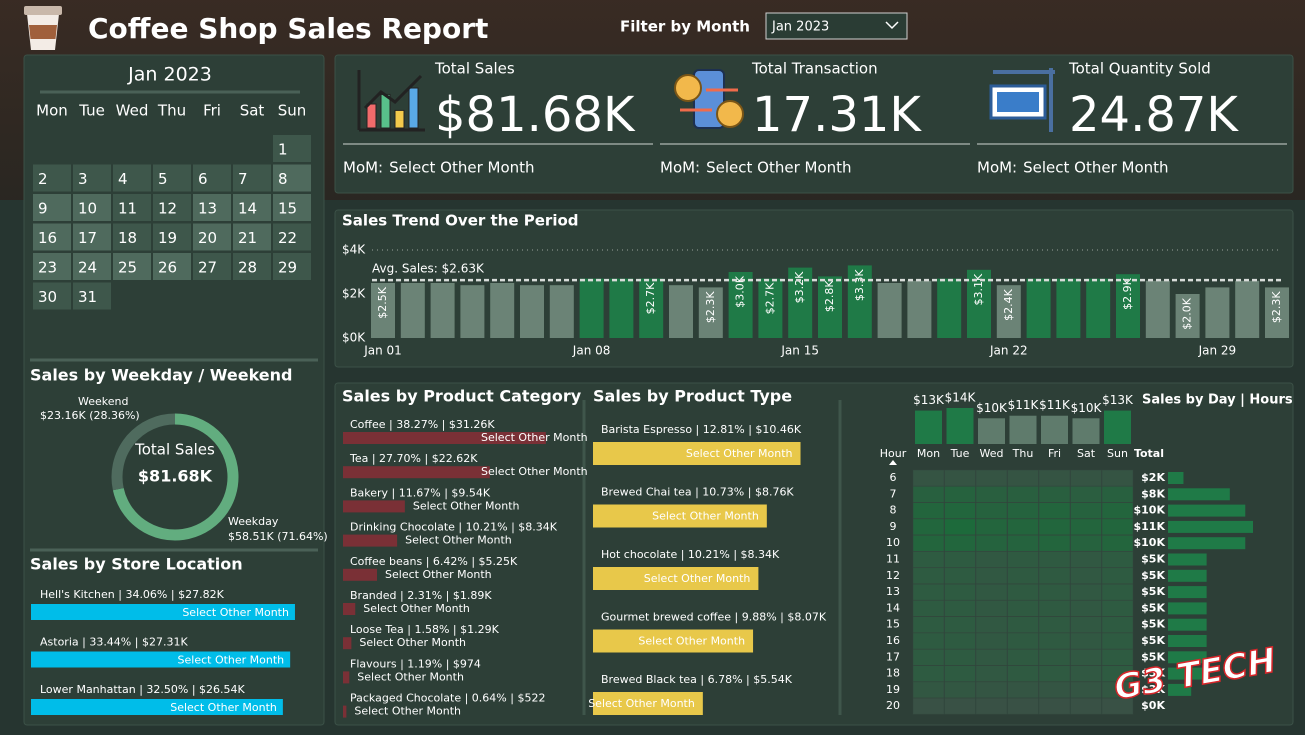 This screenshot has width=1305, height=735. I want to click on calendar-day-number: 8, so click(283, 179).